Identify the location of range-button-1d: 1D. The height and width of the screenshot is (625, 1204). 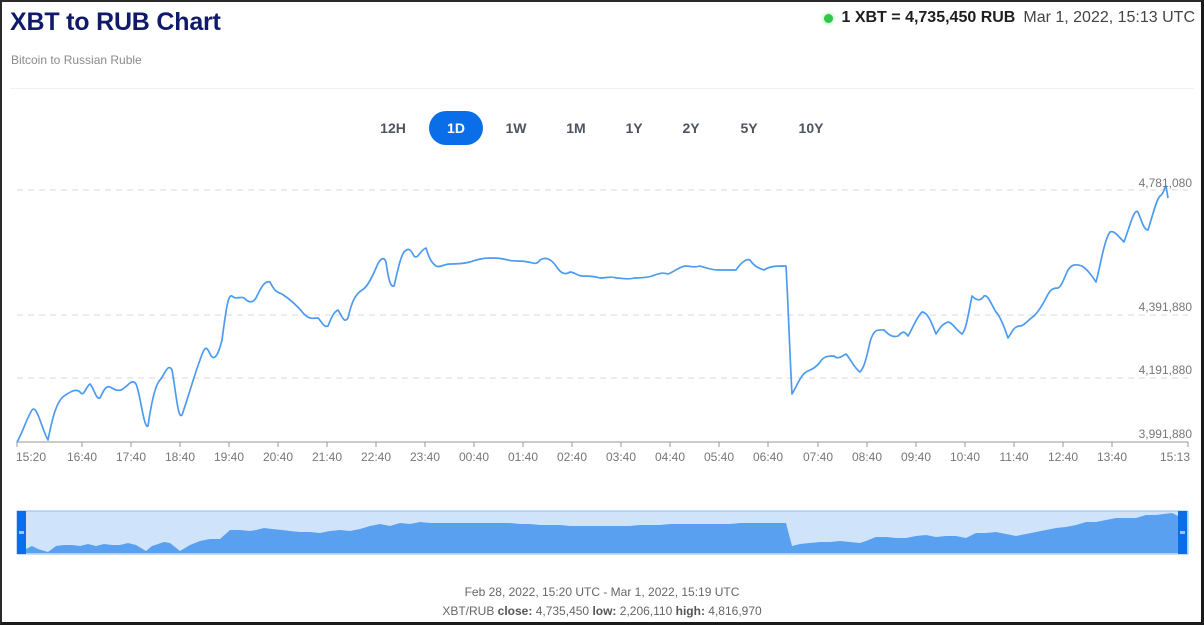
(456, 128).